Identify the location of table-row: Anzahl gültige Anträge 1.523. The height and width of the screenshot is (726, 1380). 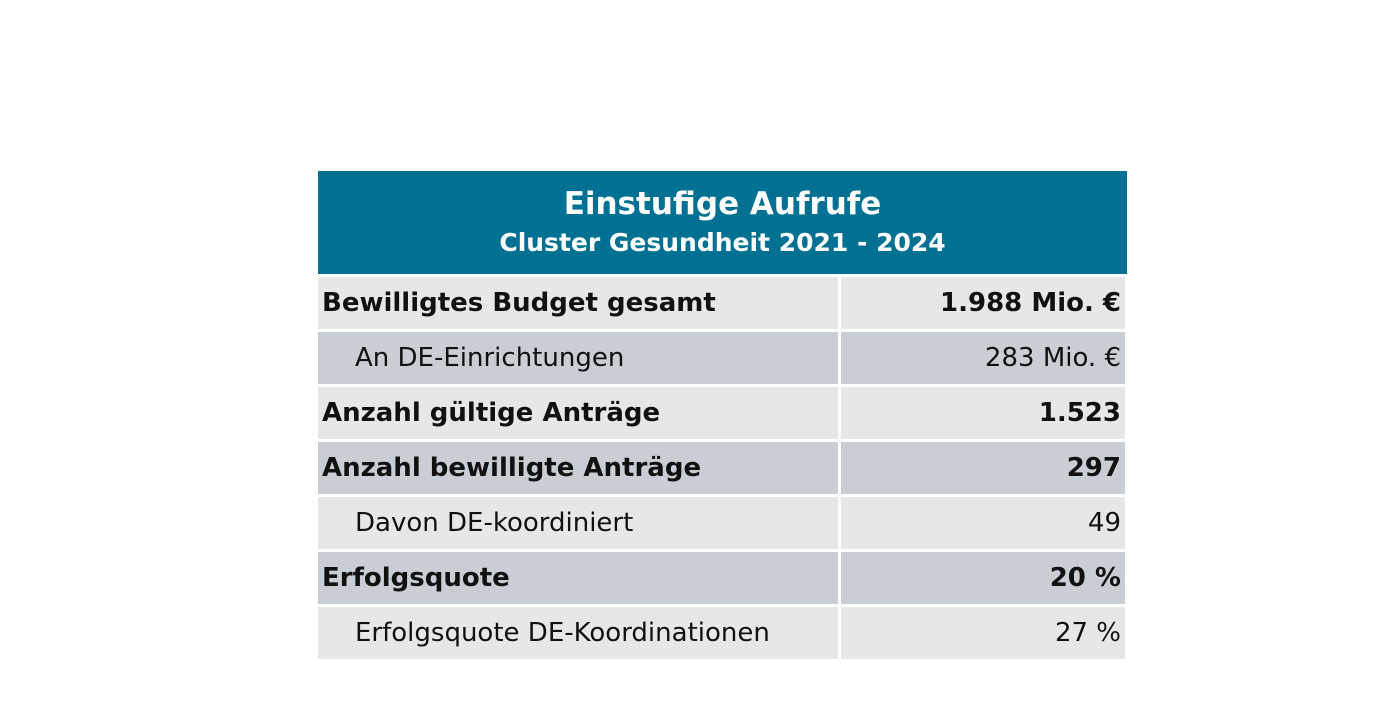
(722, 413).